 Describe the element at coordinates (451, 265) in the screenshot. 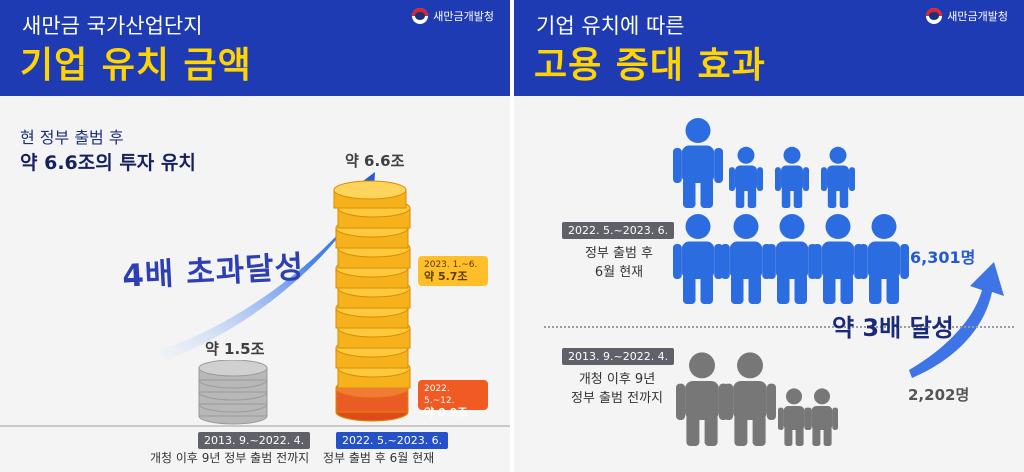

I see `h1-2023-period: 2023. 1.~6.` at that location.